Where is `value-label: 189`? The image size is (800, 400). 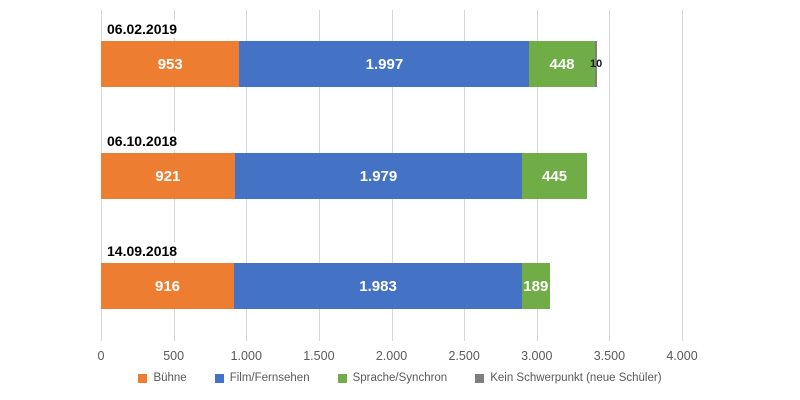
value-label: 189 is located at coordinates (536, 286).